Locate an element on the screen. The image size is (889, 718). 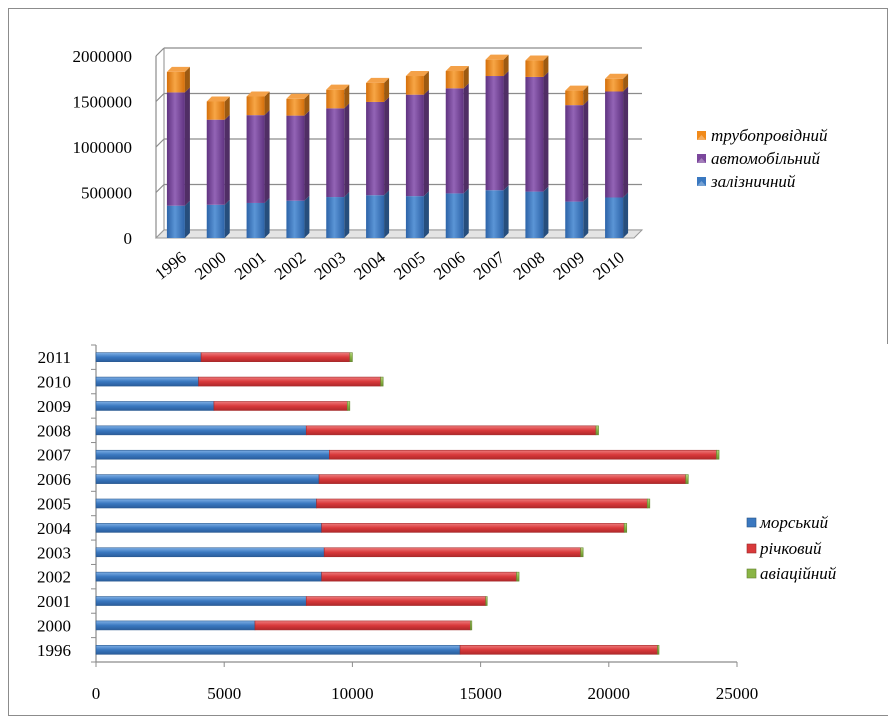
x-tick-label: 5000 is located at coordinates (224, 693).